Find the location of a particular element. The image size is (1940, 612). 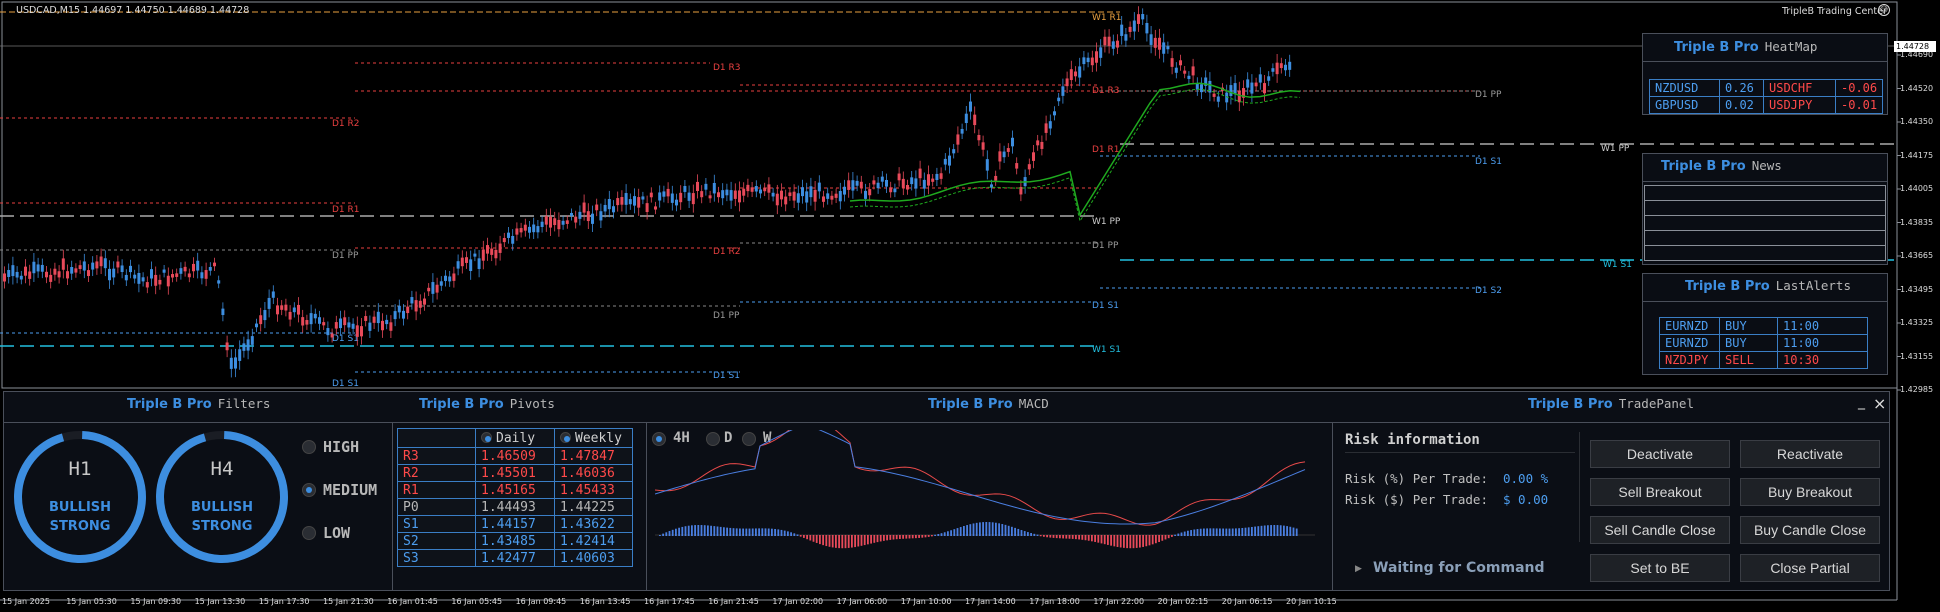

time-tick: 16 Jan 21:45 is located at coordinates (733, 601).